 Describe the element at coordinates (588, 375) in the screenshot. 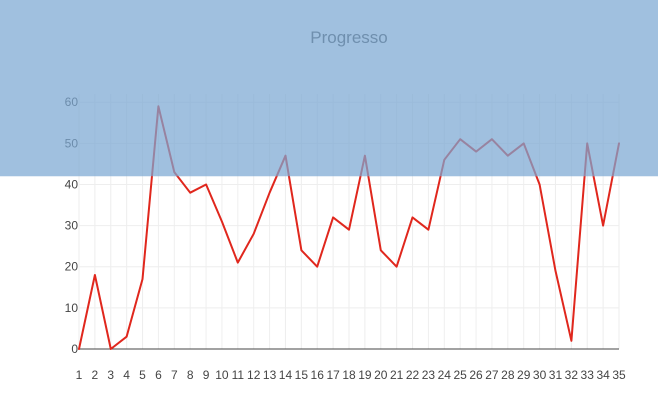

I see `x-tick-label: 33` at that location.